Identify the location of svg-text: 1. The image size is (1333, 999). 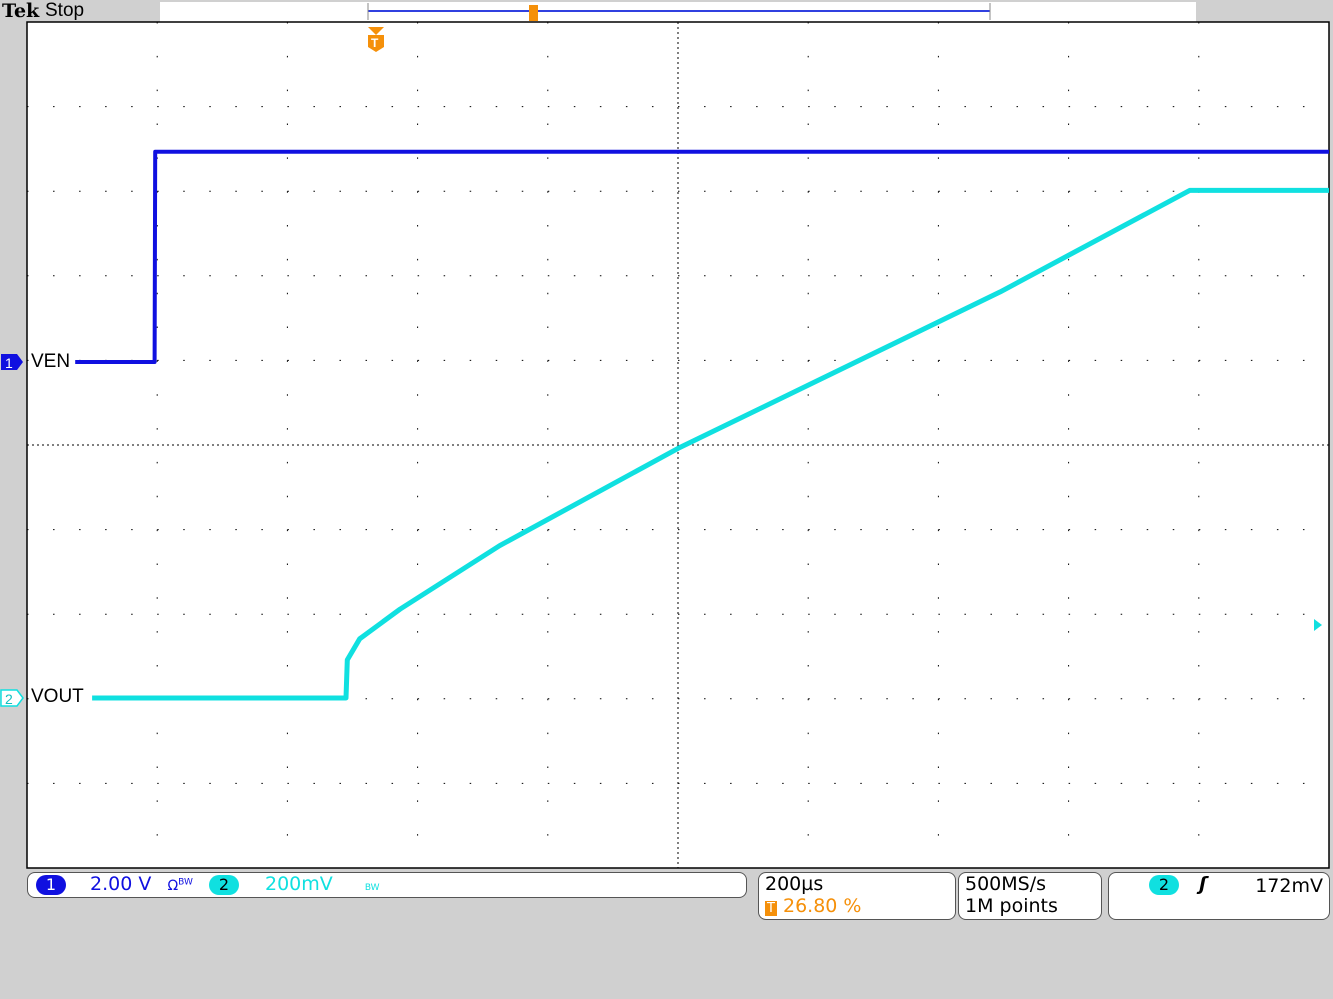
(9, 363).